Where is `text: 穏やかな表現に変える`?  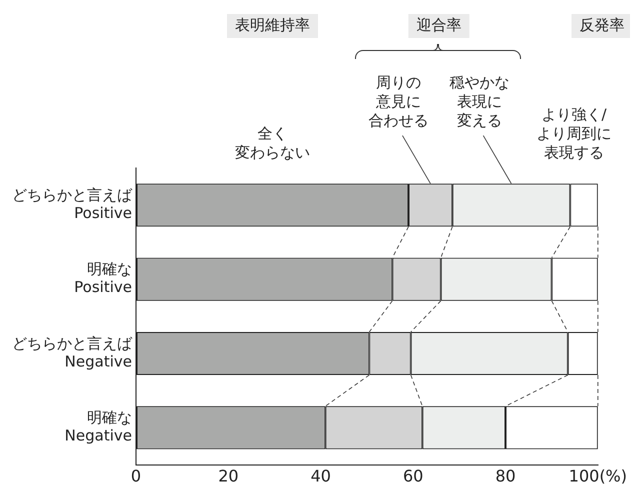 text: 穏やかな表現に変える is located at coordinates (479, 102).